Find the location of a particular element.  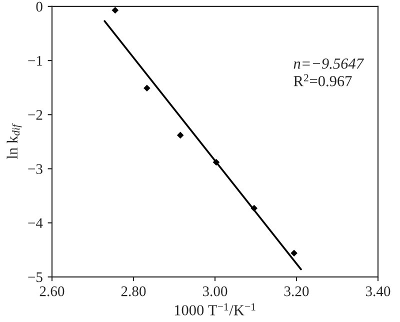

y-tick-label: −2 is located at coordinates (35, 115).